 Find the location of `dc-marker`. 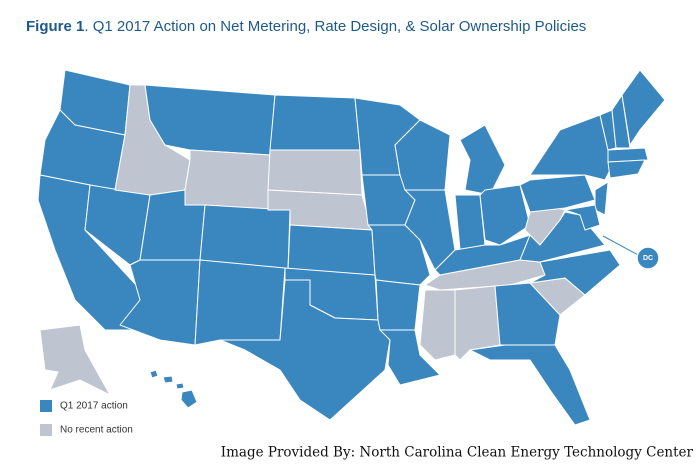

dc-marker is located at coordinates (648, 258).